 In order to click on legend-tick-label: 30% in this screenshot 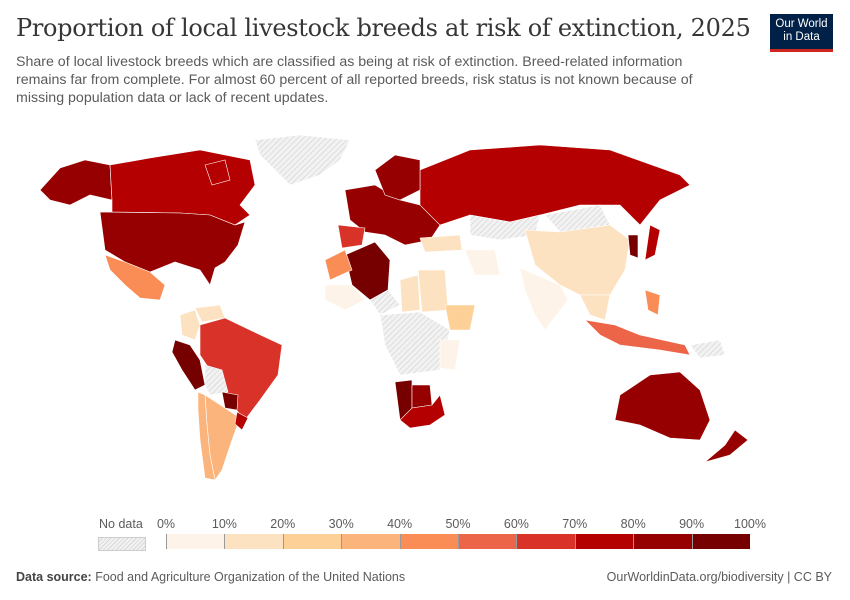, I will do `click(341, 524)`.